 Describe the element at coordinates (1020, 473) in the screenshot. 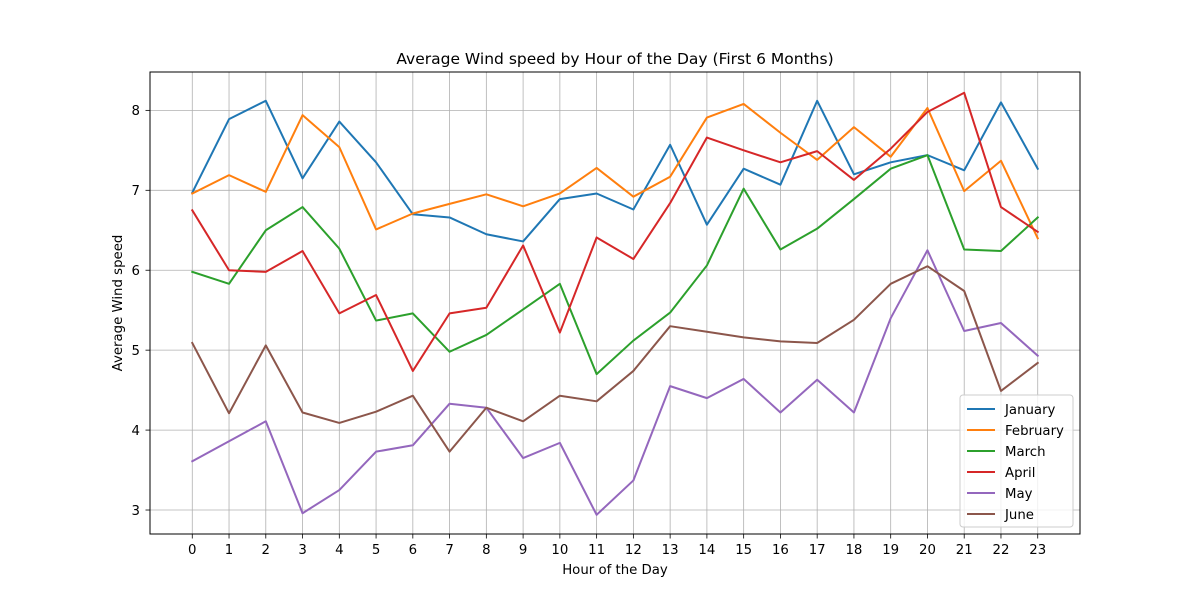

I see `legend-label-april: April` at that location.